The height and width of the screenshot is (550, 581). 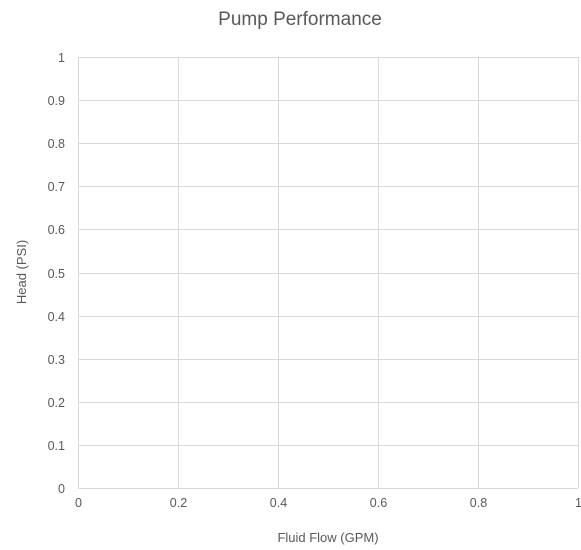 What do you see at coordinates (56, 360) in the screenshot?
I see `y-tick-label: 0.3` at bounding box center [56, 360].